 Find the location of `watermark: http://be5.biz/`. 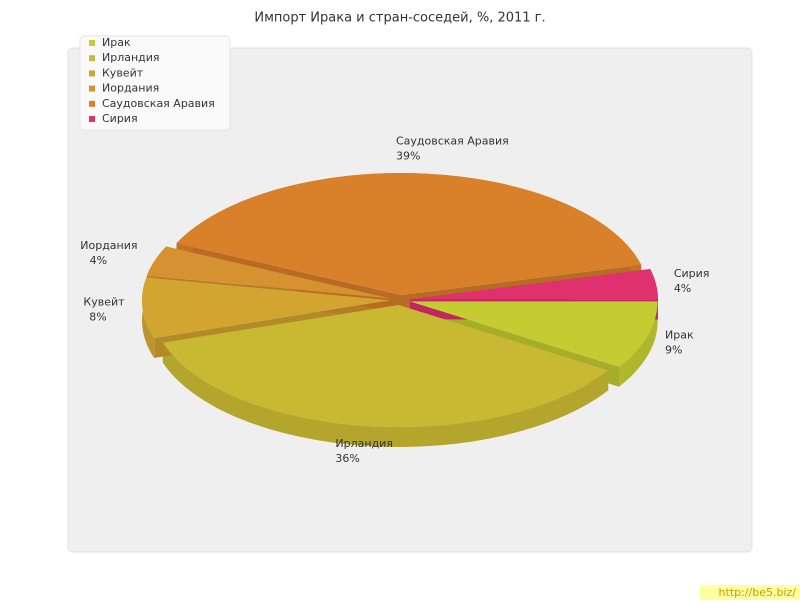

watermark: http://be5.biz/ is located at coordinates (758, 592).